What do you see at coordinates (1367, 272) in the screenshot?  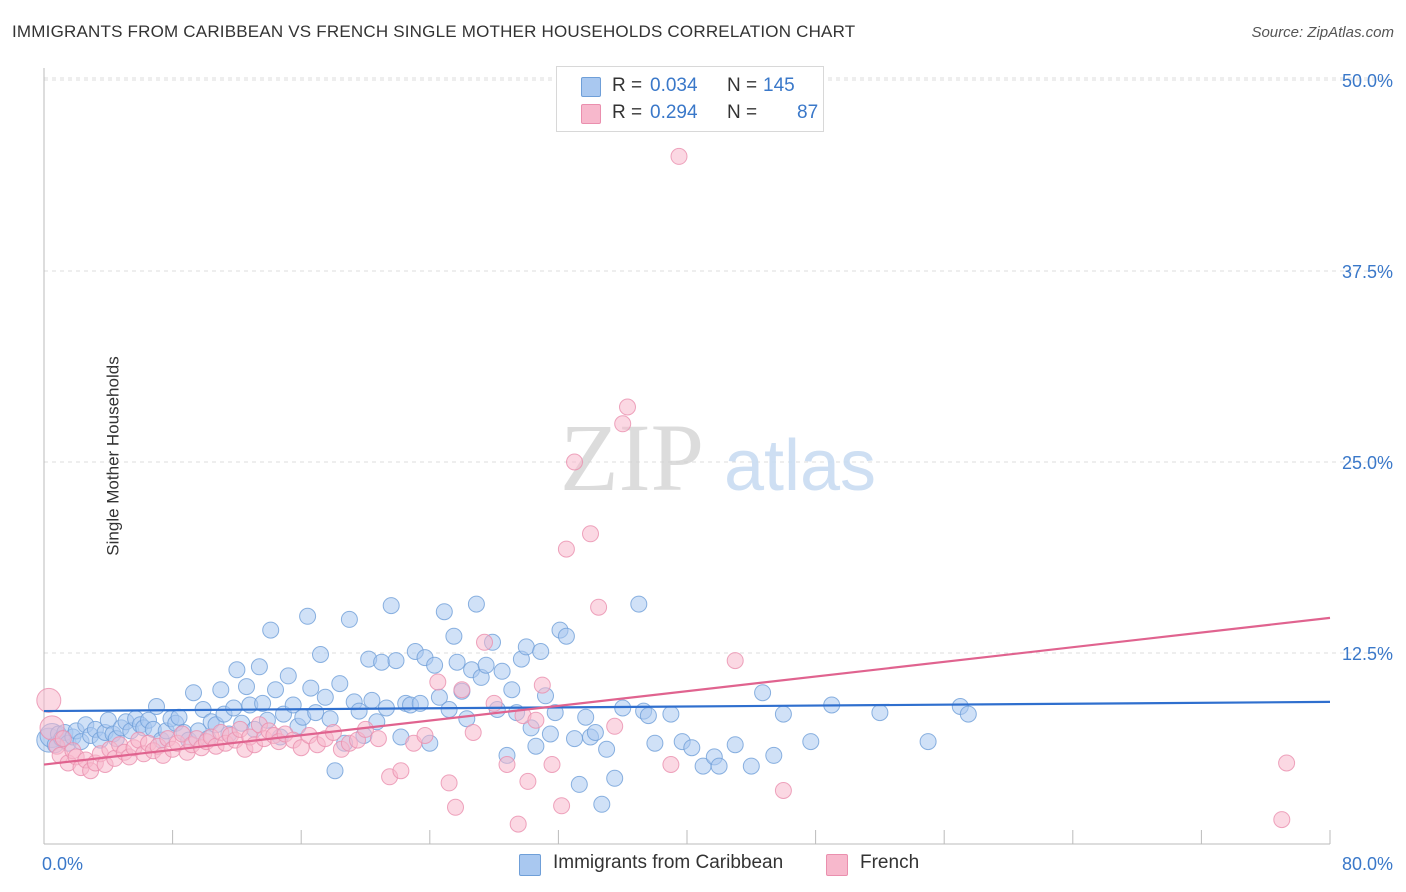 I see `y-tick-label: 37.5%` at bounding box center [1367, 272].